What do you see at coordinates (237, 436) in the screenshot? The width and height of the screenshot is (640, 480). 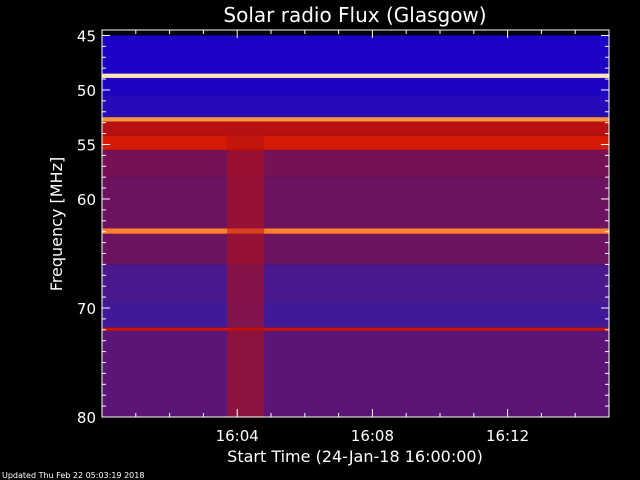 I see `x-tick-label-0: 16:04` at bounding box center [237, 436].